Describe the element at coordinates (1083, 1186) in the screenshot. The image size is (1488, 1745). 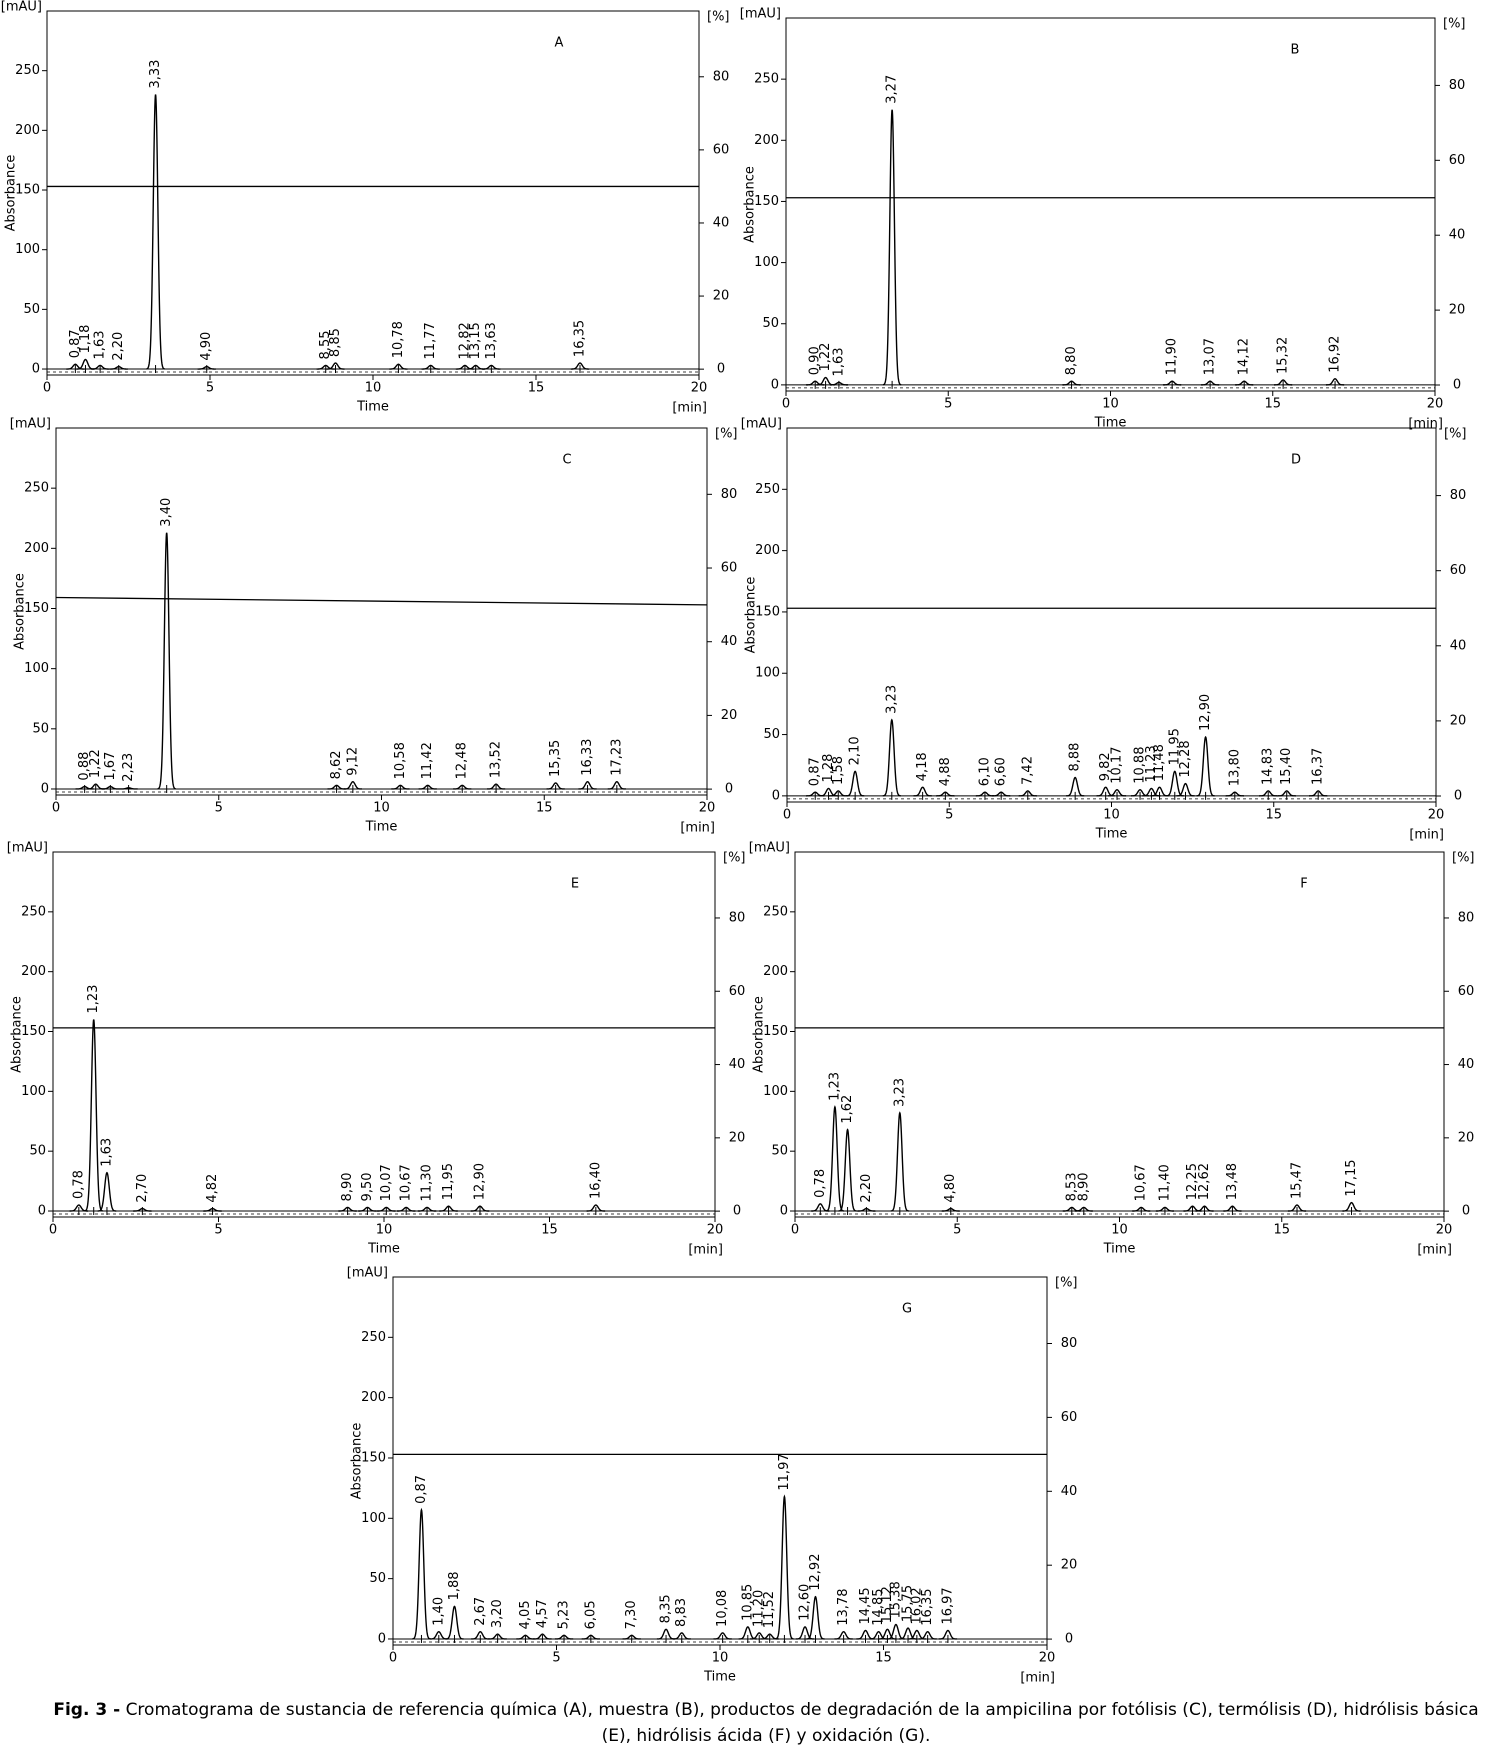
I see `peak-label: 8,90` at that location.